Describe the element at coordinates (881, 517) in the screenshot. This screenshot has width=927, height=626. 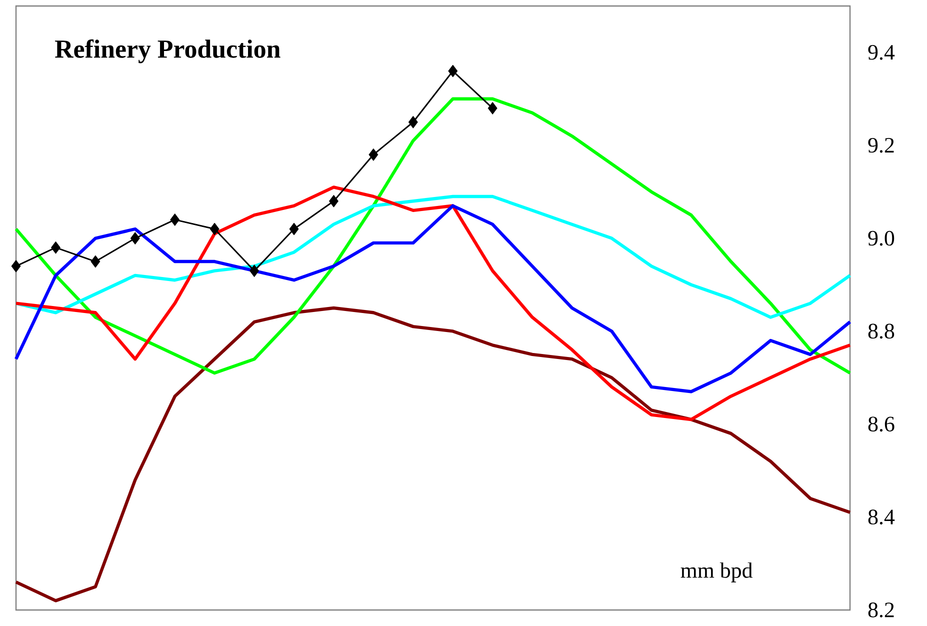
I see `y-tick-label: 8.4` at that location.